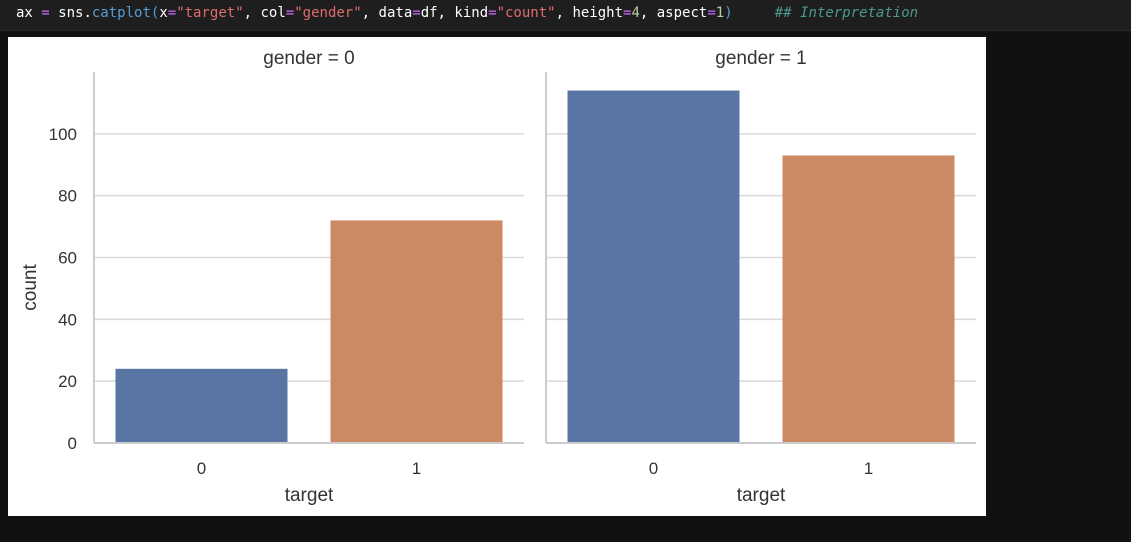  Describe the element at coordinates (760, 58) in the screenshot. I see `panel-title: gender = 1` at that location.